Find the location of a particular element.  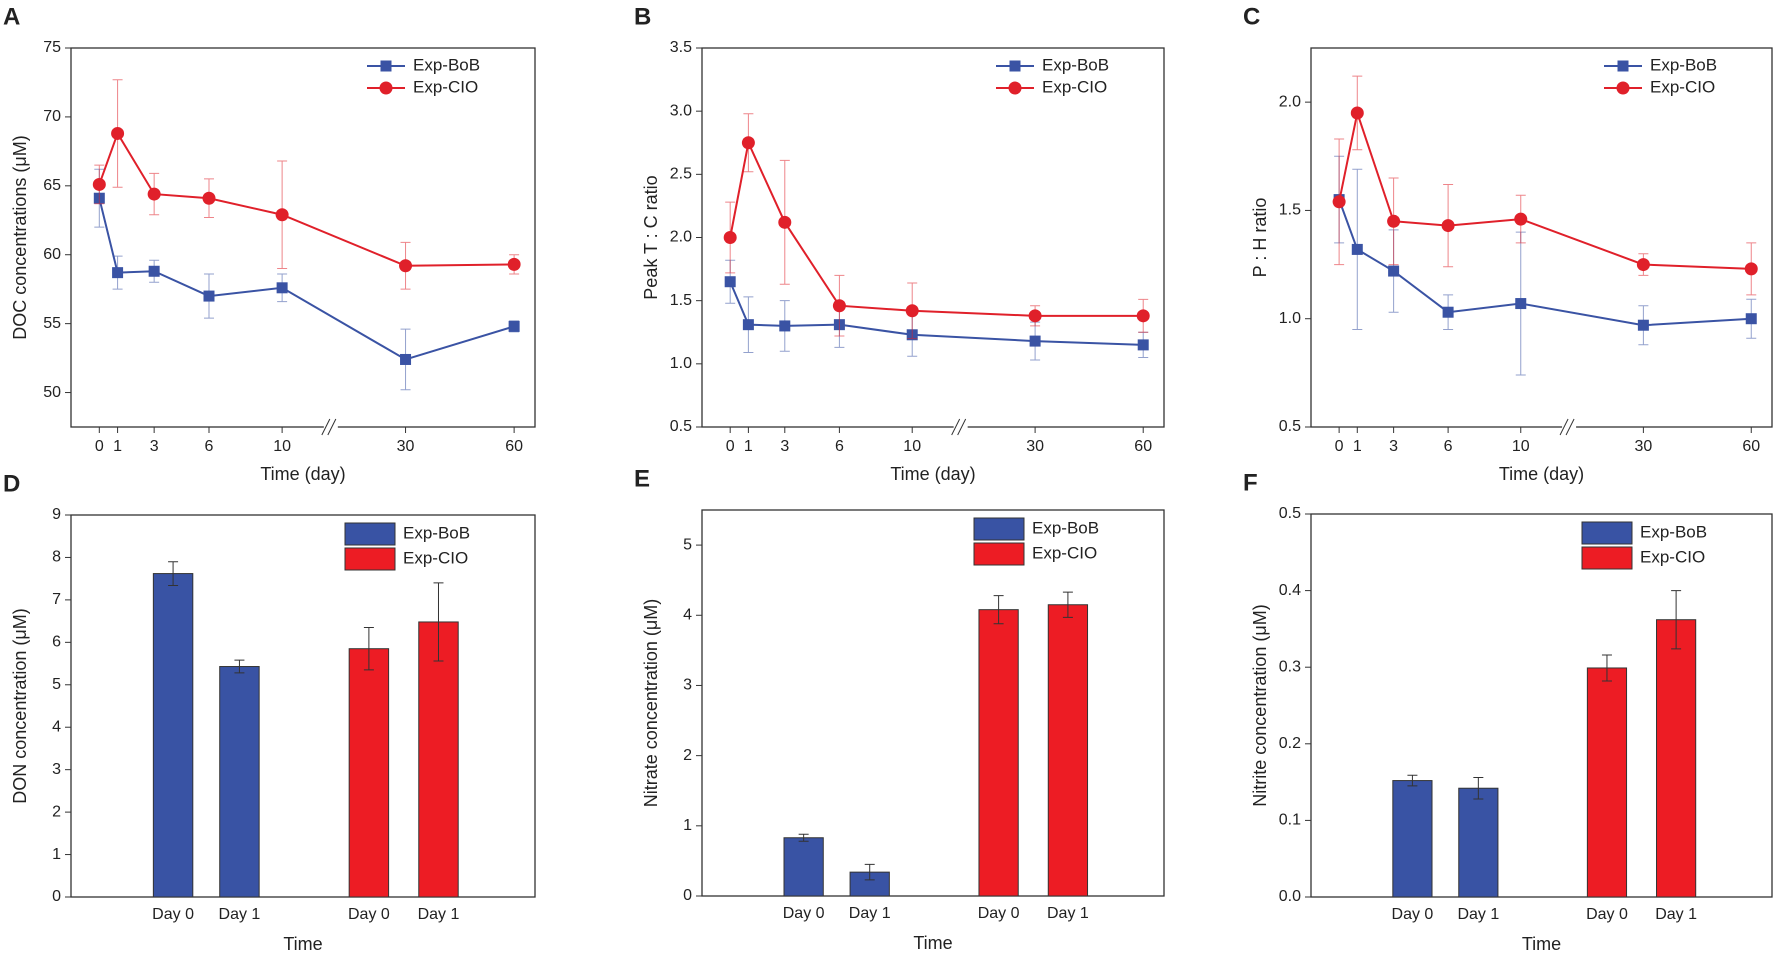

y-tick-label: 0.1 is located at coordinates (1290, 820).